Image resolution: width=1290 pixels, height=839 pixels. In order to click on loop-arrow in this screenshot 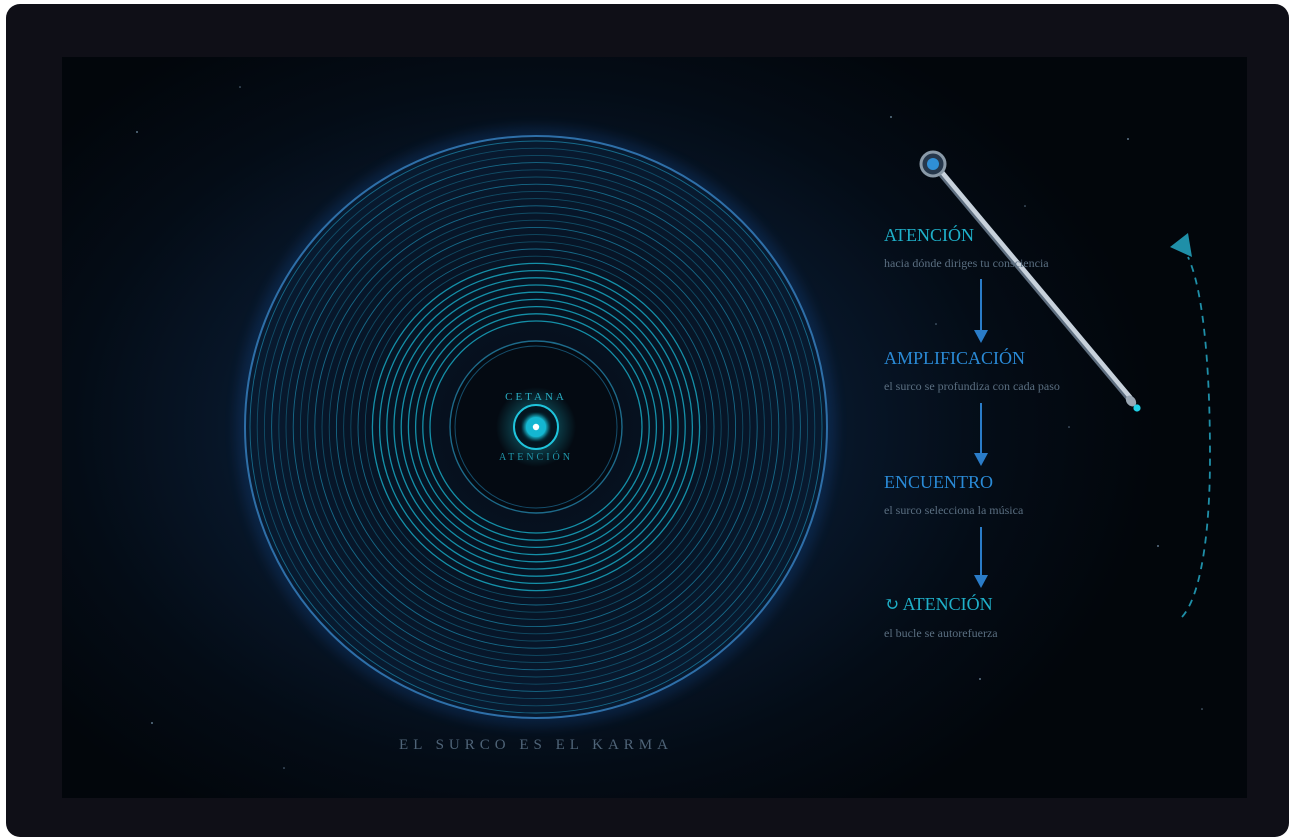, I will do `click(1190, 425)`.